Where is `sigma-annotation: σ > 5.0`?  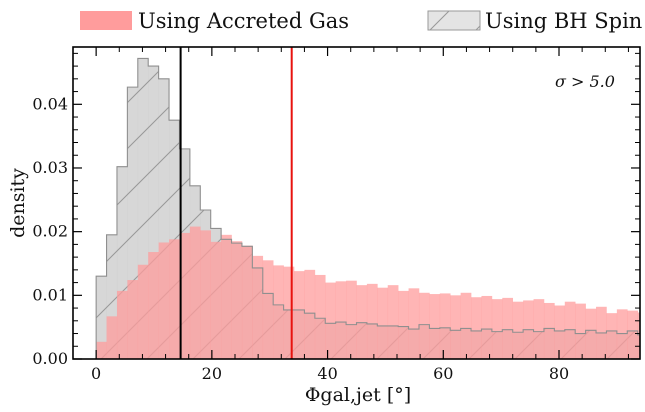 sigma-annotation: σ > 5.0 is located at coordinates (585, 81).